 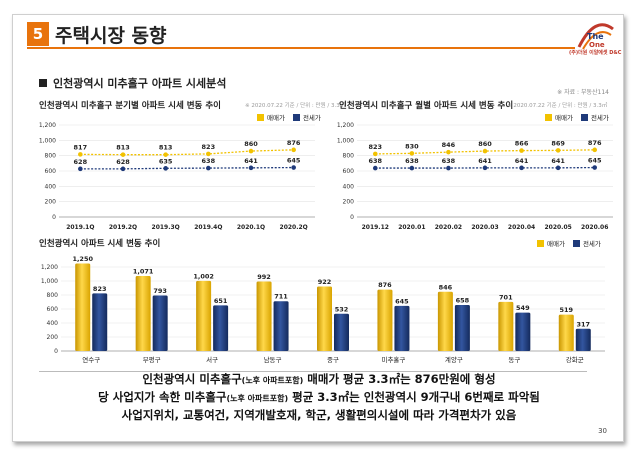 What do you see at coordinates (273, 359) in the screenshot?
I see `x-tick-label: 남동구` at bounding box center [273, 359].